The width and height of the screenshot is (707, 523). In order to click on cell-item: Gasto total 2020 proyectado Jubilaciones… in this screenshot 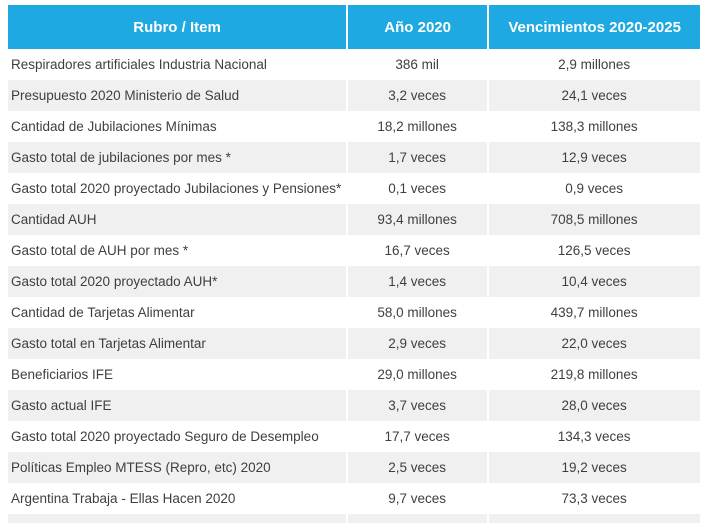, I will do `click(176, 188)`.